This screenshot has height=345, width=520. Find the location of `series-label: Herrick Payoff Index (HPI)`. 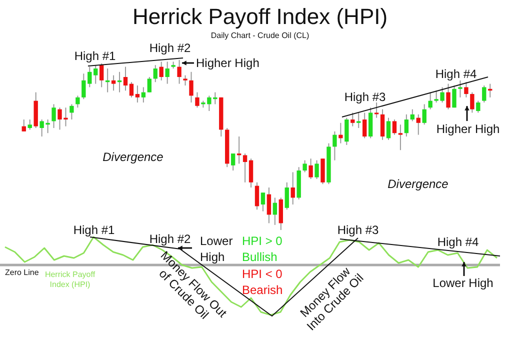

series-label: Herrick Payoff Index (HPI) is located at coordinates (70, 279).